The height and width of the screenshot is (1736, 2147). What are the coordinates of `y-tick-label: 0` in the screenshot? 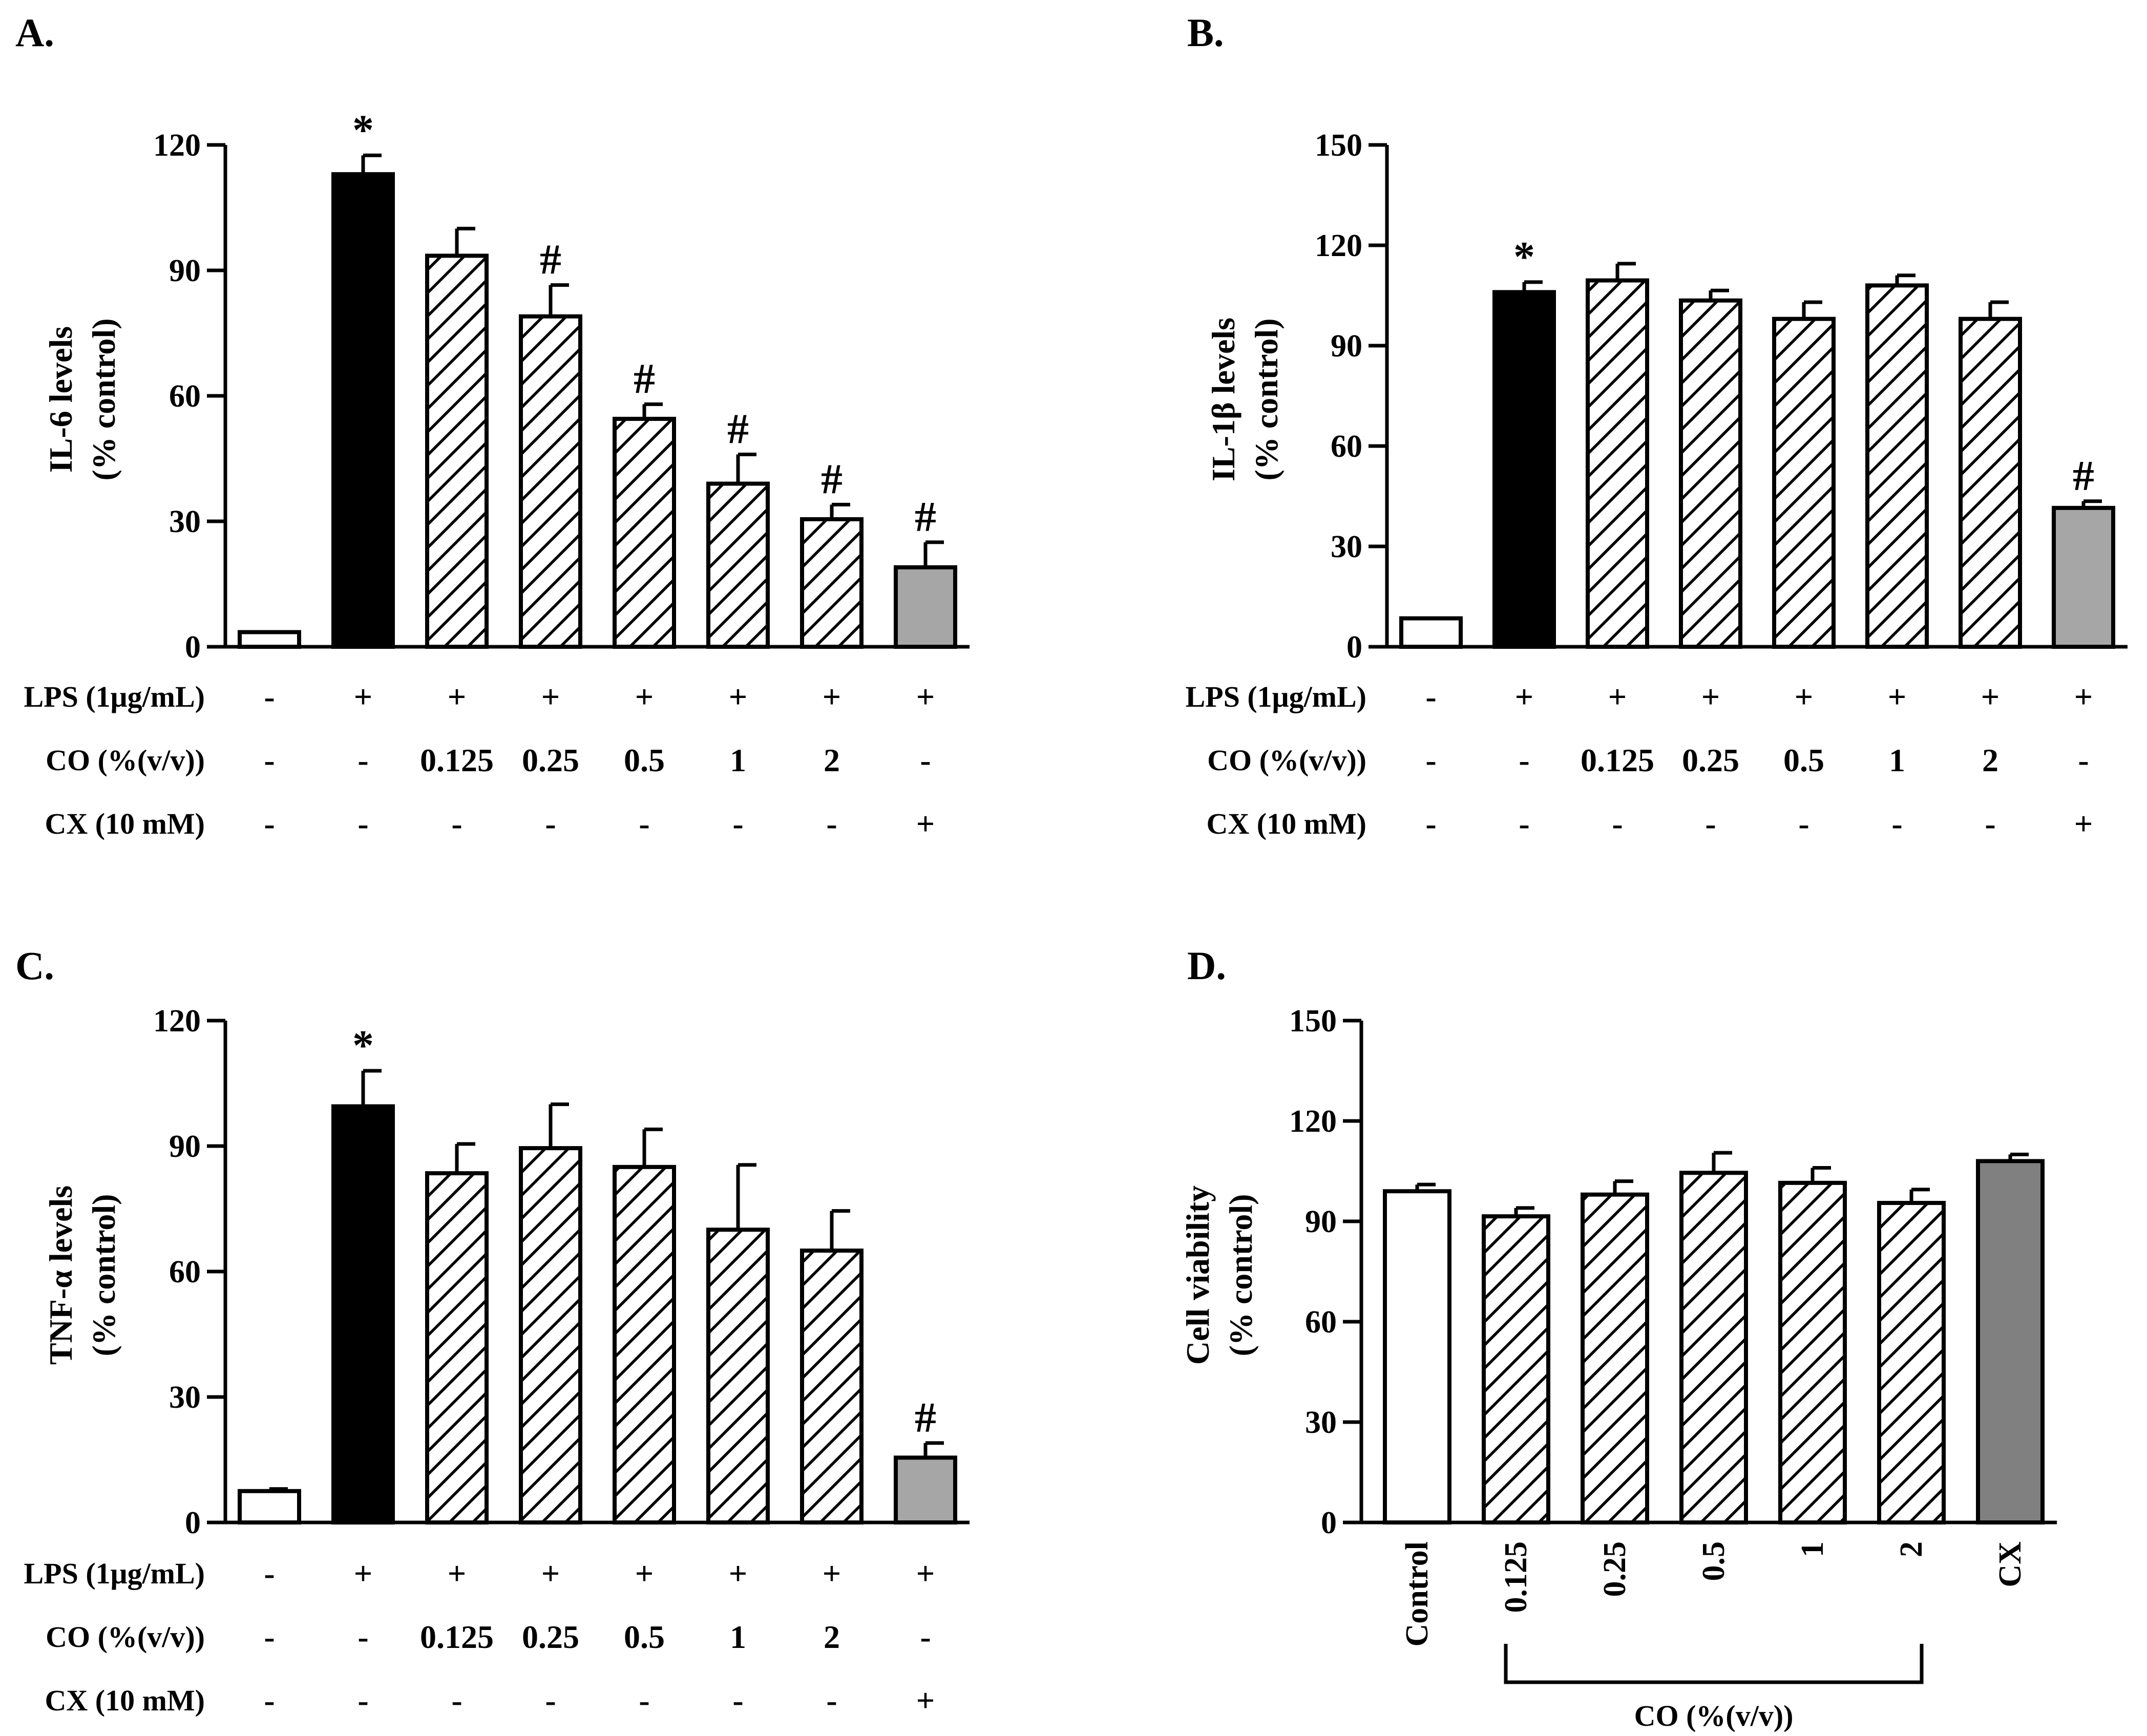 It's located at (1329, 1523).